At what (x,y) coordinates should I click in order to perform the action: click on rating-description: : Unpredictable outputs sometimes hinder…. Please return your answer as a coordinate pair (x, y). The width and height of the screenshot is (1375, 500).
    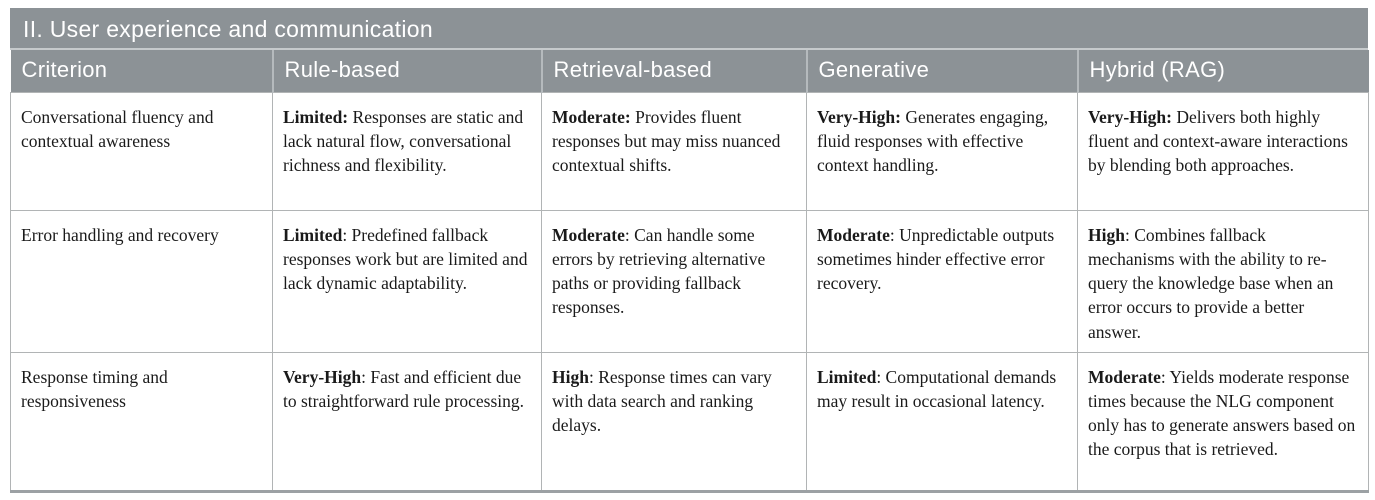
    Looking at the image, I should click on (936, 259).